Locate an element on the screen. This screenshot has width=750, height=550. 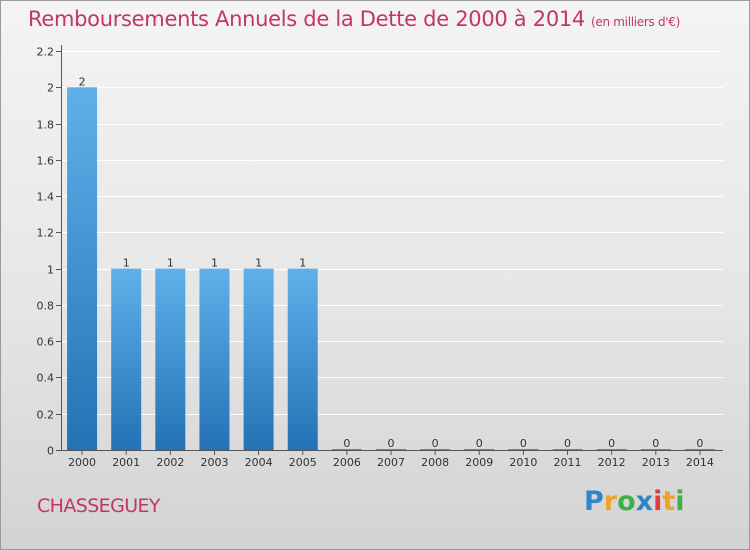
x-tick-label: 2001 is located at coordinates (126, 462).